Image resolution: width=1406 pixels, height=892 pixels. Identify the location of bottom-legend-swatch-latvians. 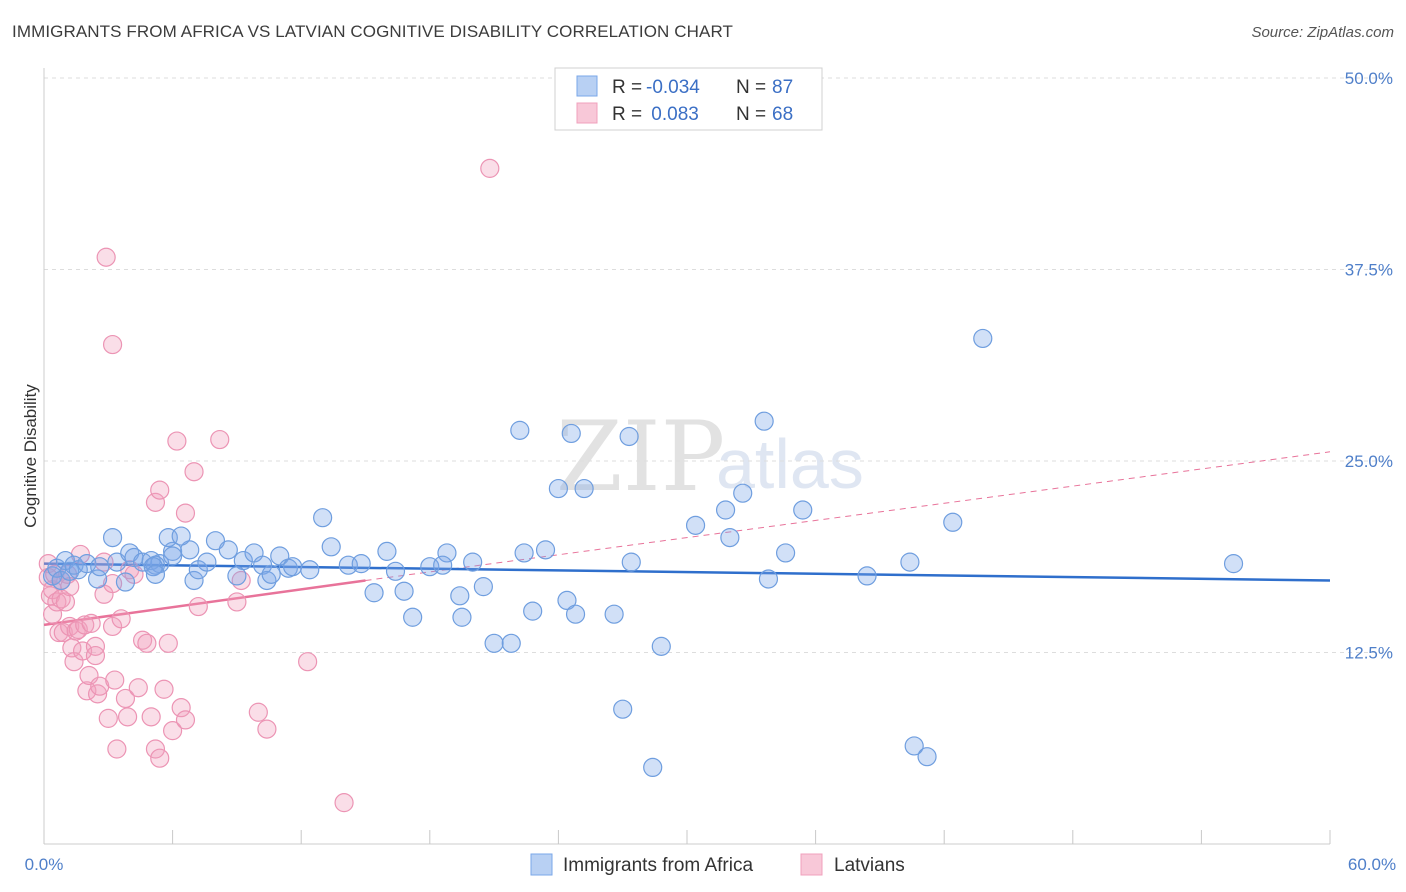
(811, 864).